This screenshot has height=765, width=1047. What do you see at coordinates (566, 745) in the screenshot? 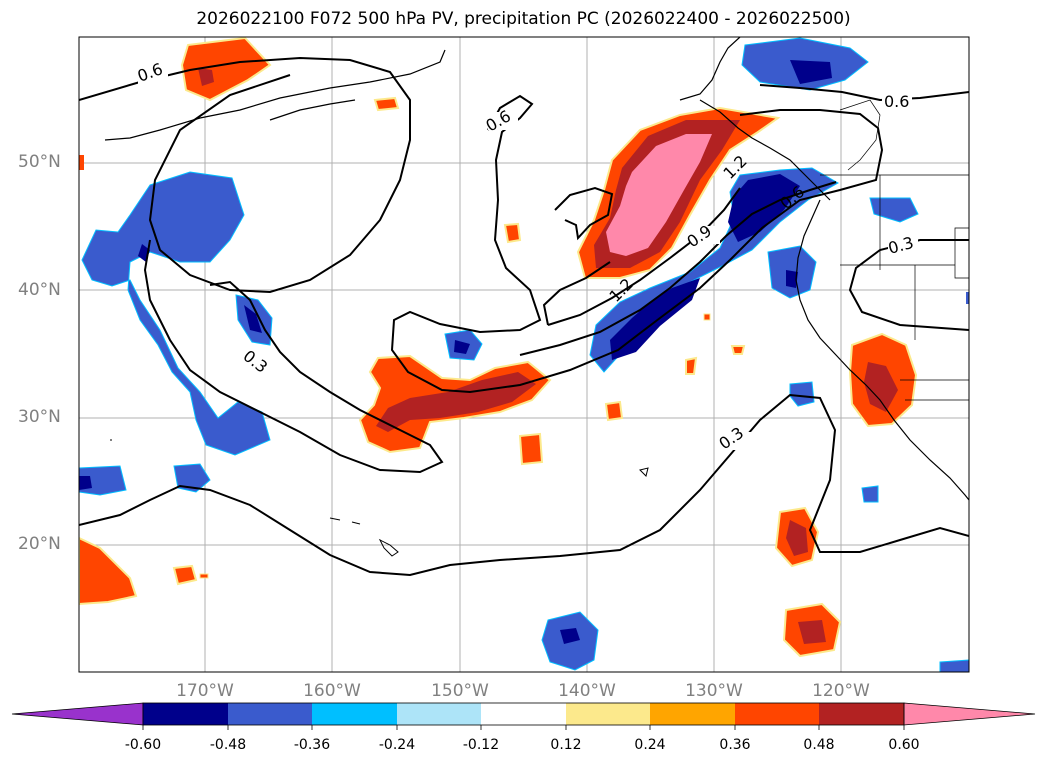
I see `colorbar-tick-5: 0.12` at bounding box center [566, 745].